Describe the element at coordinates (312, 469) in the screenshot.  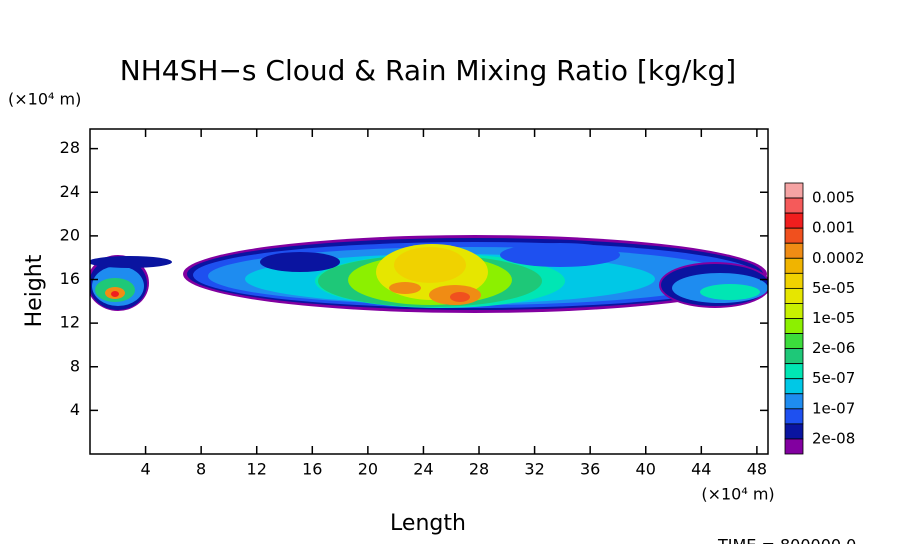
I see `x-tick-label: 16` at that location.